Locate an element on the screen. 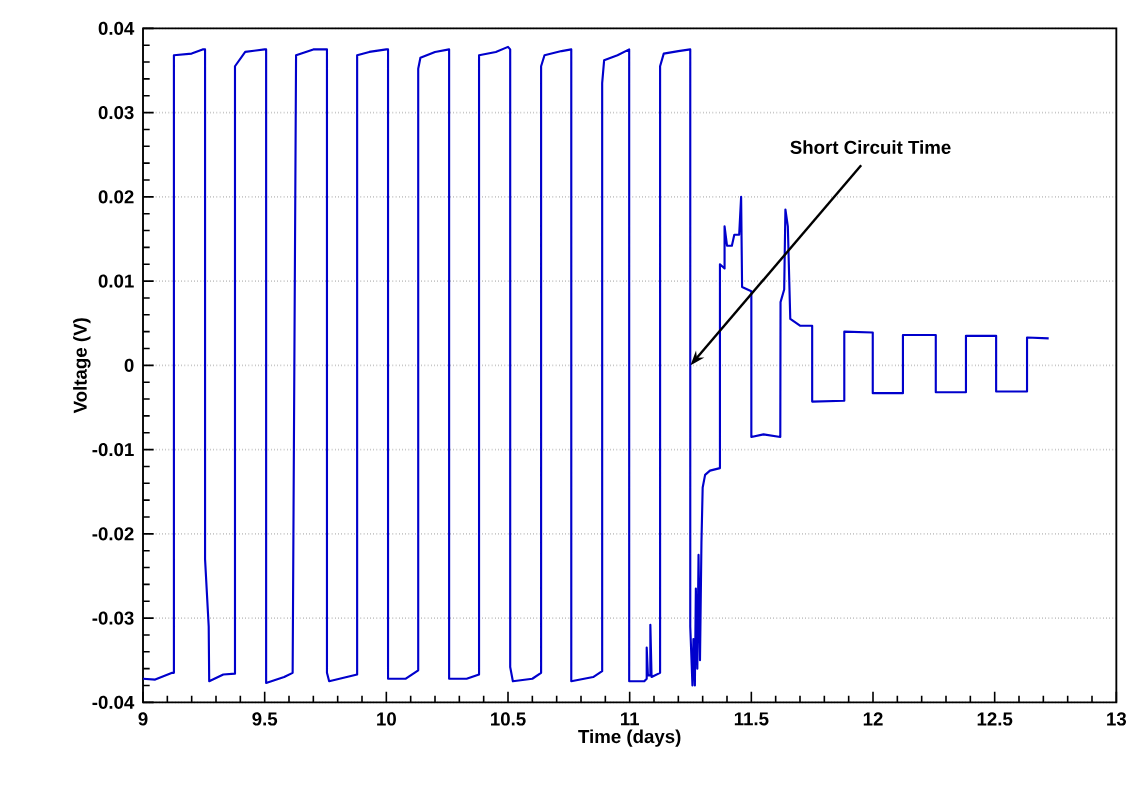 The width and height of the screenshot is (1132, 797). x-tick-label: 11.5 is located at coordinates (751, 719).